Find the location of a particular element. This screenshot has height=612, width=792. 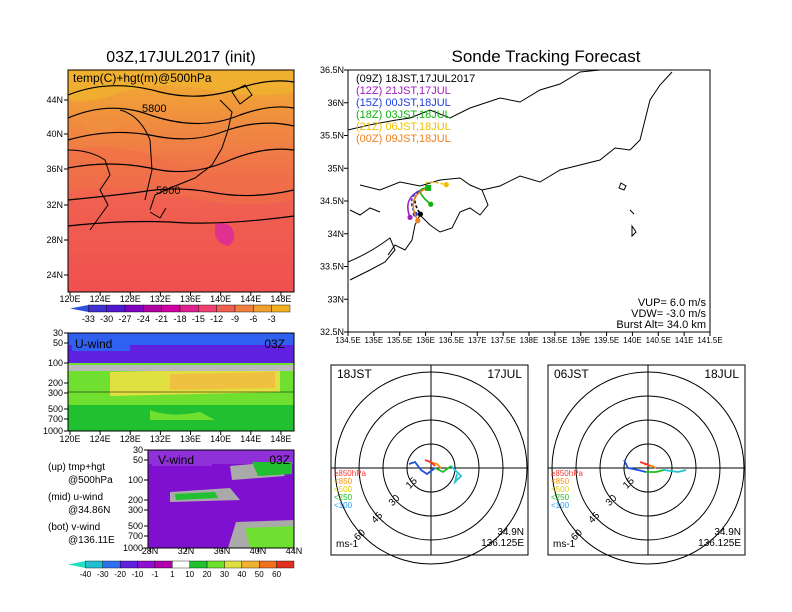

track-lon-tick-label: 141E is located at coordinates (684, 340).